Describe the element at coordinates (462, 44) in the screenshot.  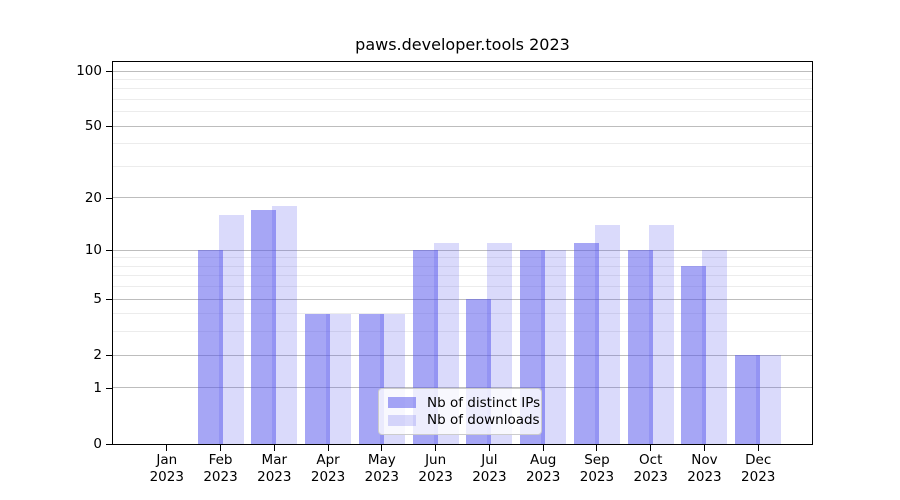
I see `chart-title: paws.developer.tools 2023` at that location.